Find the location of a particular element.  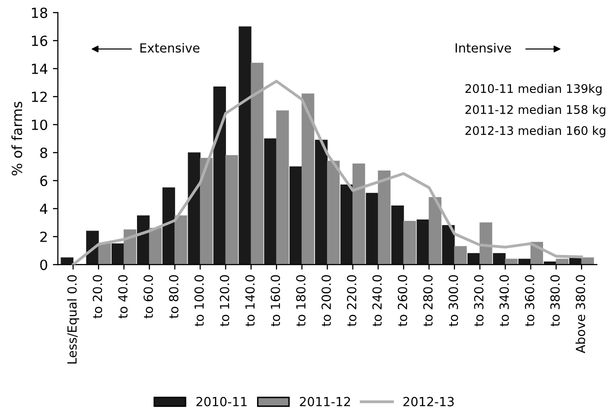

y-tick-label: 8 is located at coordinates (44, 153).